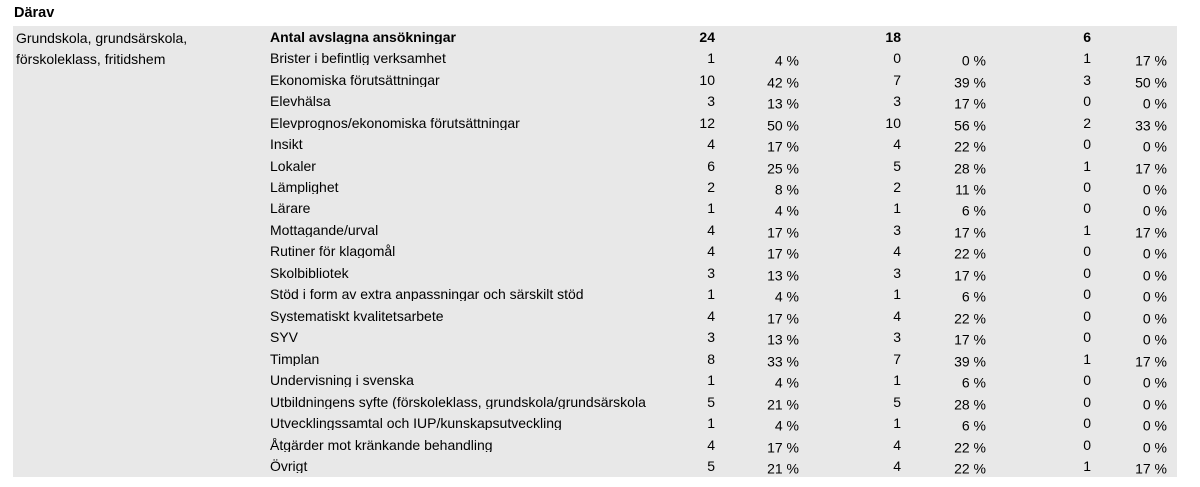 The image size is (1200, 487). Describe the element at coordinates (381, 444) in the screenshot. I see `row-label: Åtgärder mot kränkande behandling` at that location.